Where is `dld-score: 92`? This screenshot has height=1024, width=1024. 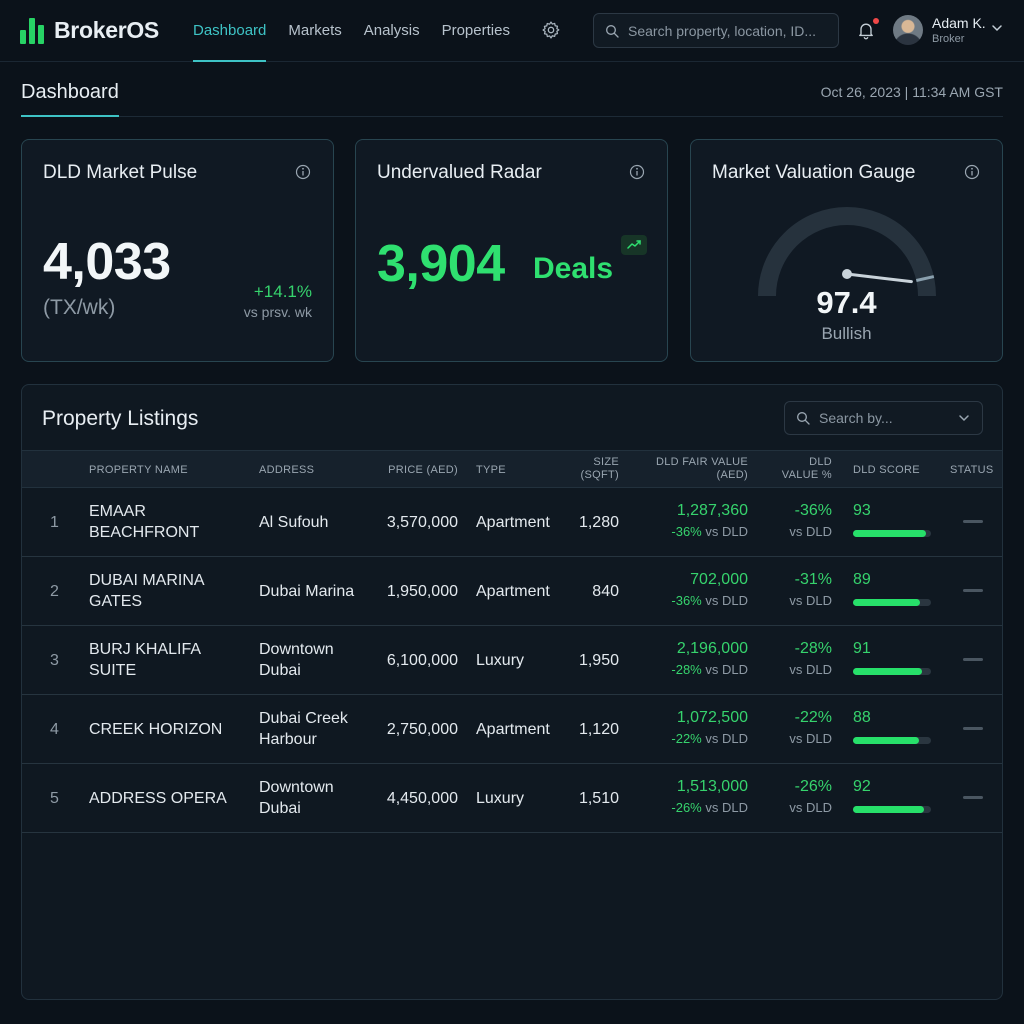
dld-score: 92 is located at coordinates (862, 786).